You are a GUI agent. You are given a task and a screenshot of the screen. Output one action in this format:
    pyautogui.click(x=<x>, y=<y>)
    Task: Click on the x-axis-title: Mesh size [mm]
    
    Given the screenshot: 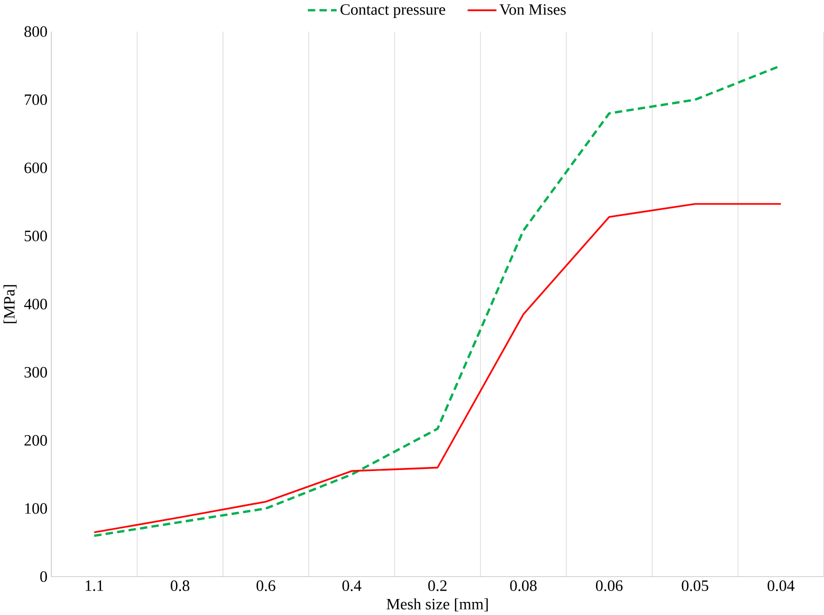 What is the action you would take?
    pyautogui.click(x=437, y=605)
    